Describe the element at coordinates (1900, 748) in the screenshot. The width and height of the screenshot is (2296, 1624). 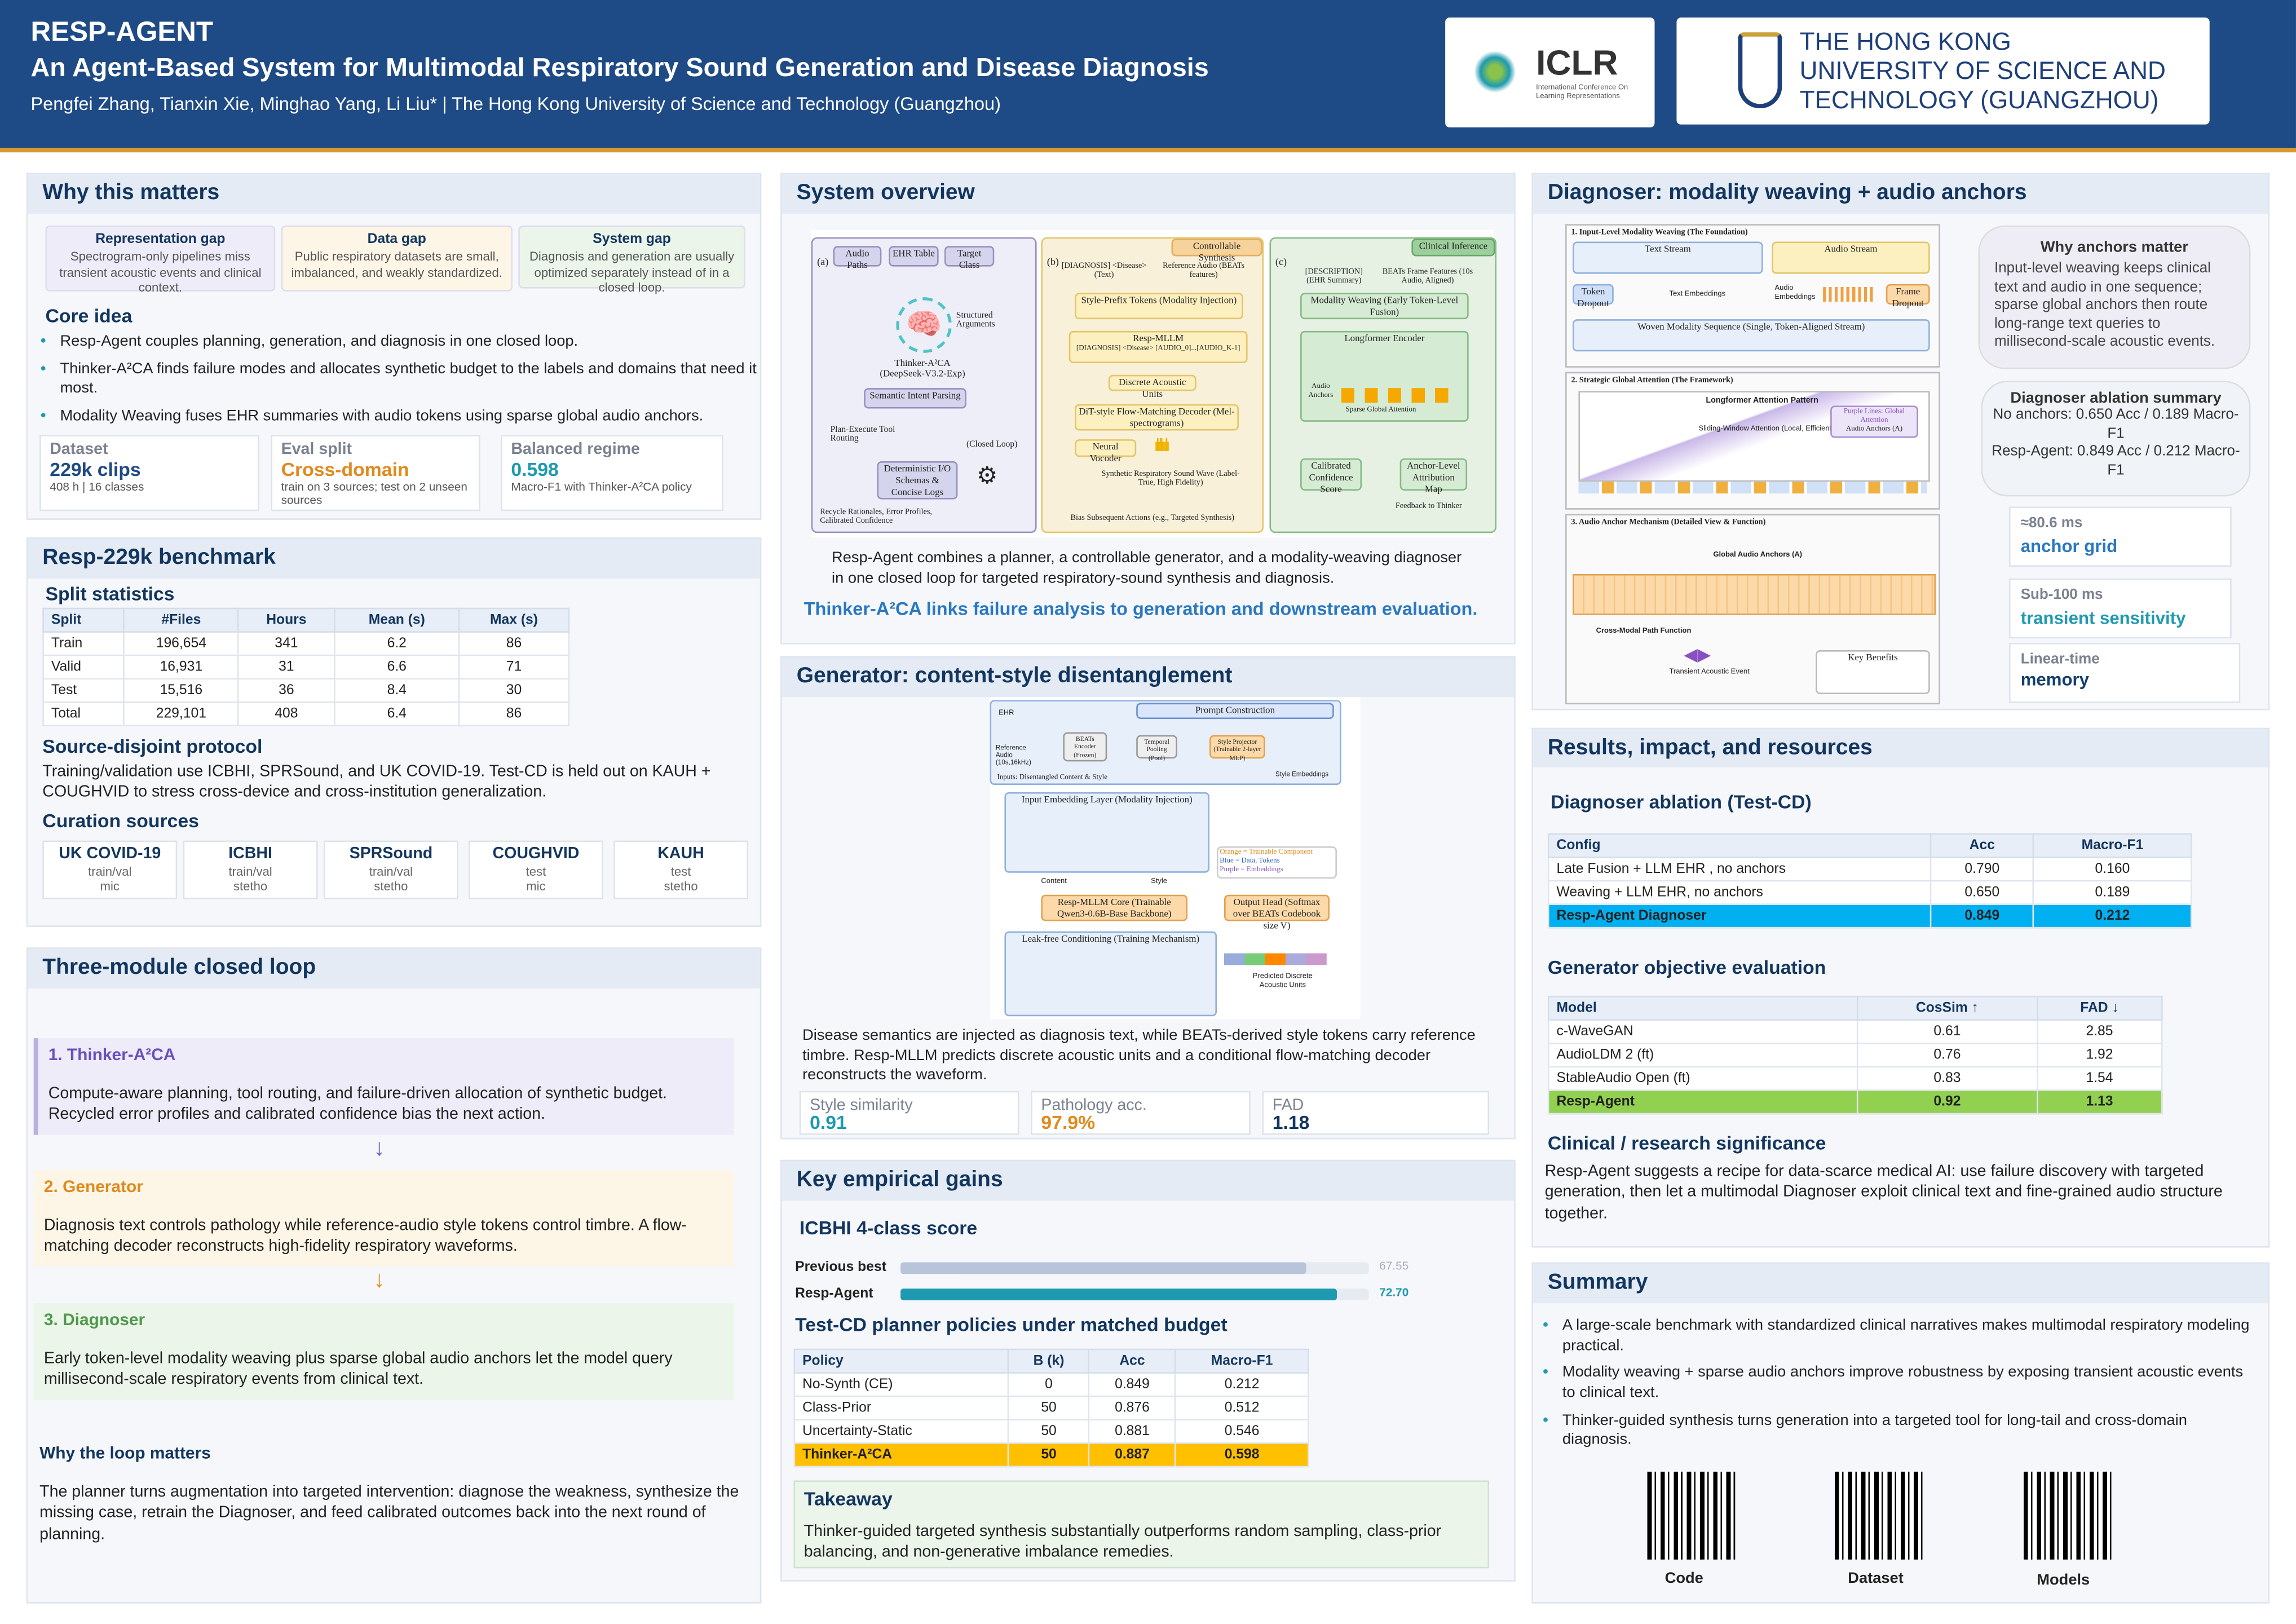
I see `panel-title: Results, impact, and resources` at that location.